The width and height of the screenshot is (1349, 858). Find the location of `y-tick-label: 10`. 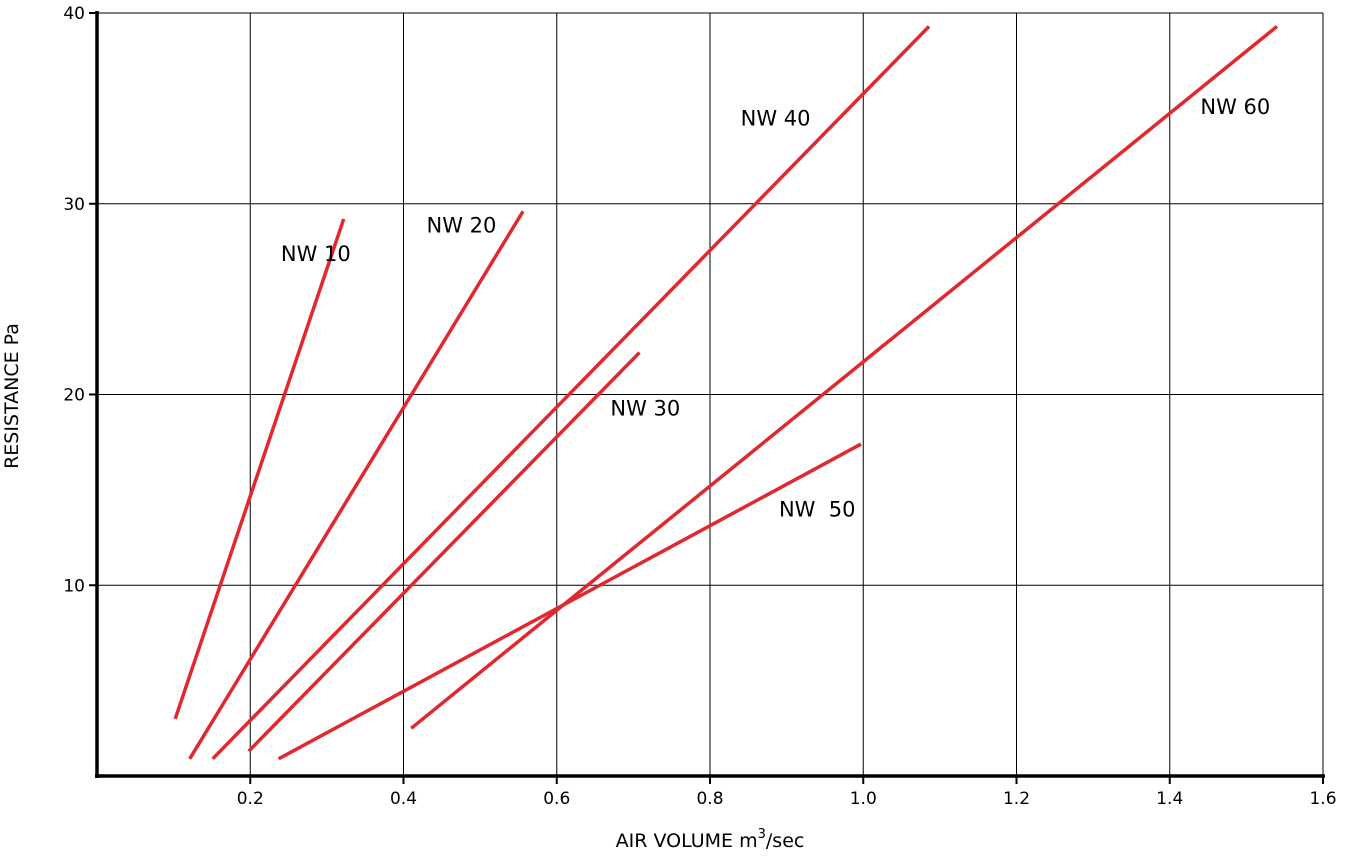

y-tick-label: 10 is located at coordinates (74, 586).